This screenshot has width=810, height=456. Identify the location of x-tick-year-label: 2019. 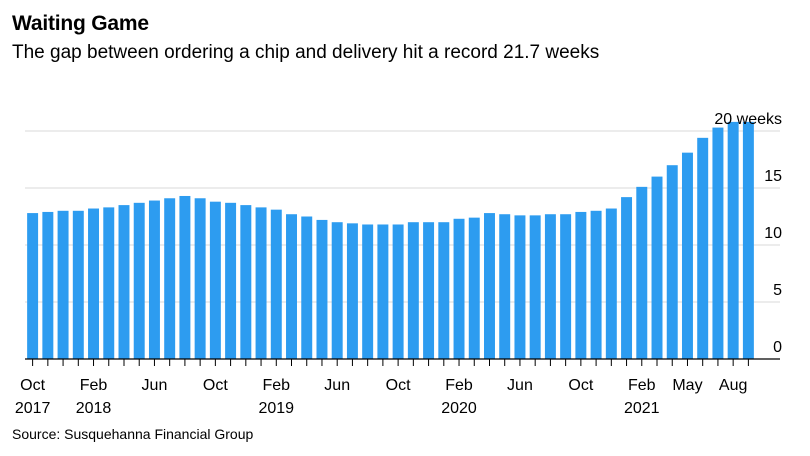
(276, 408).